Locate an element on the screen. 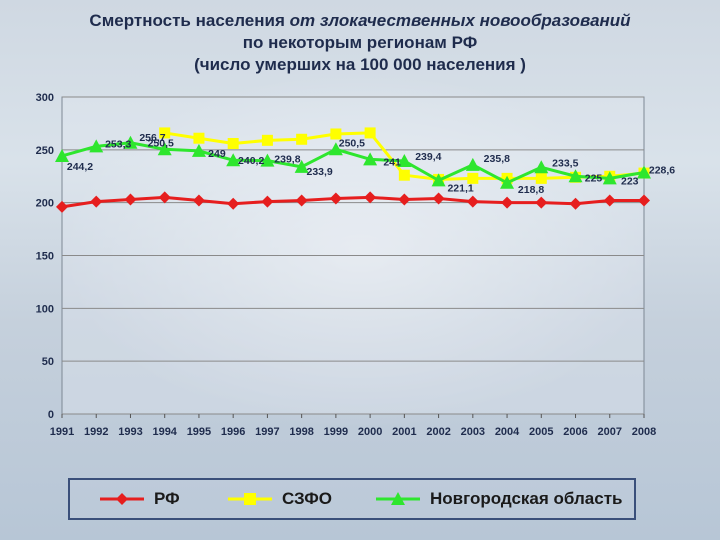  data-label: 239,8 is located at coordinates (287, 160).